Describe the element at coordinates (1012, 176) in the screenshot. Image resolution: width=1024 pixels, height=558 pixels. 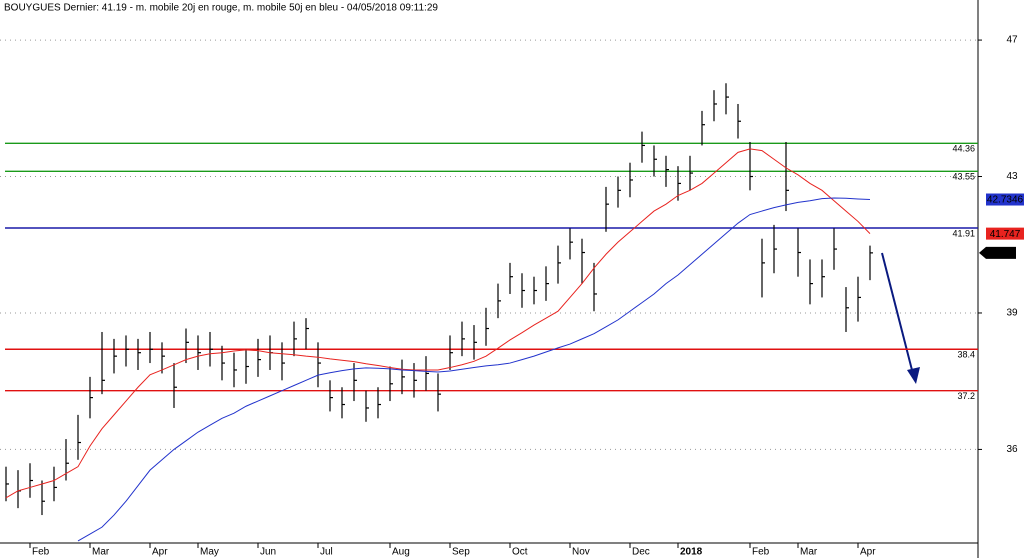
I see `y-tick-label: 43` at that location.